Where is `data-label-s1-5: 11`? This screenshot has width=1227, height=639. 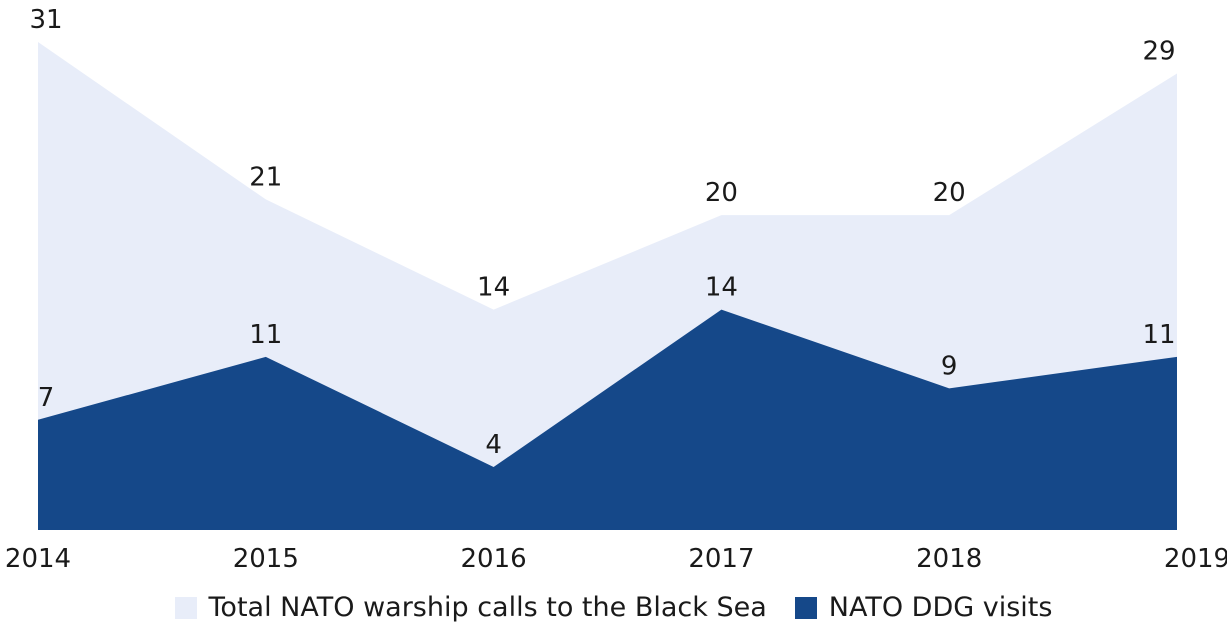 data-label-s1-5: 11 is located at coordinates (1158, 335).